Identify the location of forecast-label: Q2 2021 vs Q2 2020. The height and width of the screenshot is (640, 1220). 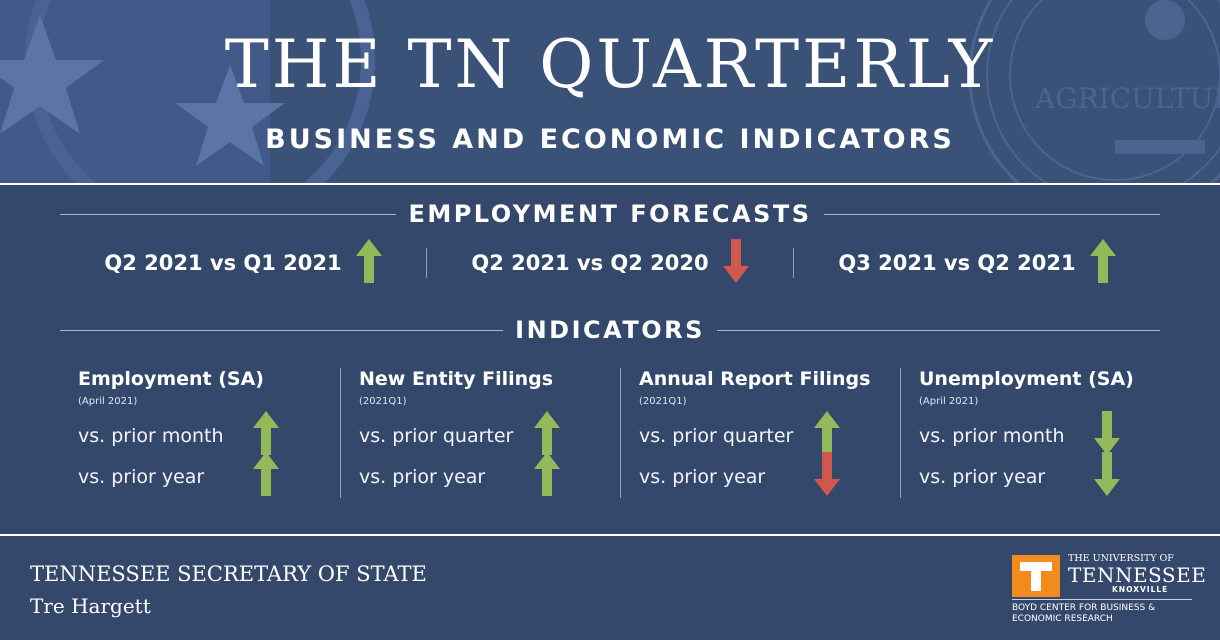
(590, 263).